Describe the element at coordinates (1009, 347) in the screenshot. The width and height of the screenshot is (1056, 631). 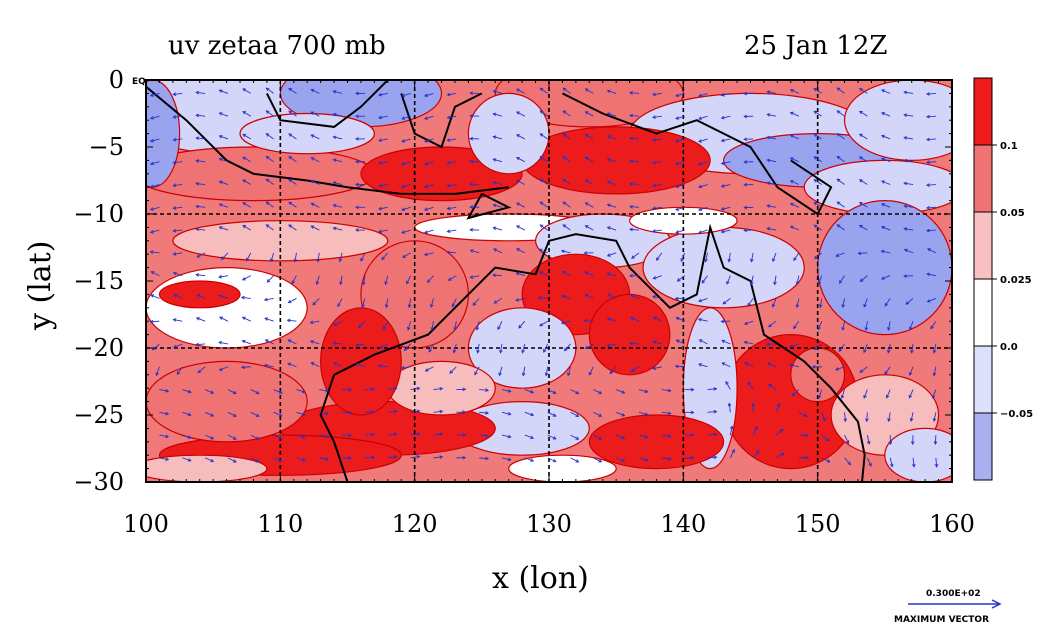
I see `colorbar-label: 0.0` at that location.